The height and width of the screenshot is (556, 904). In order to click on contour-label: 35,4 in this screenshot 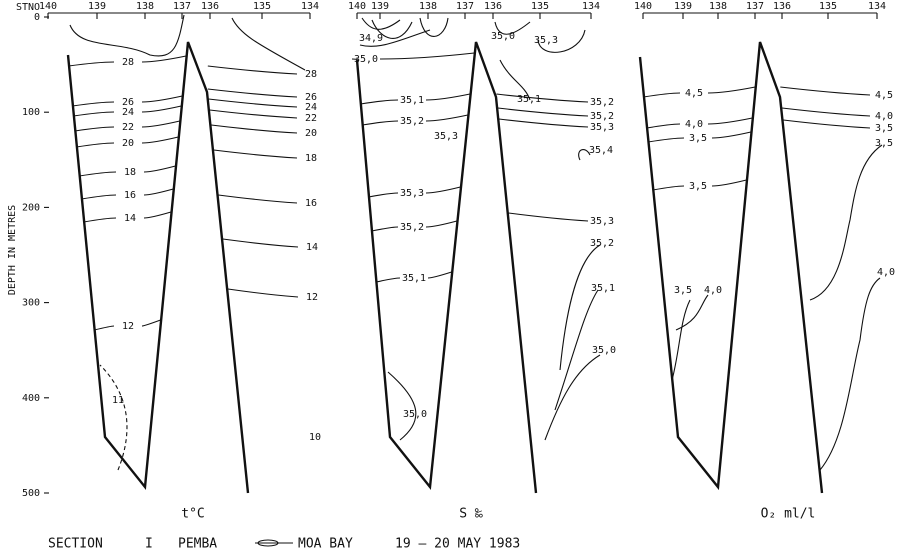, I will do `click(601, 150)`.